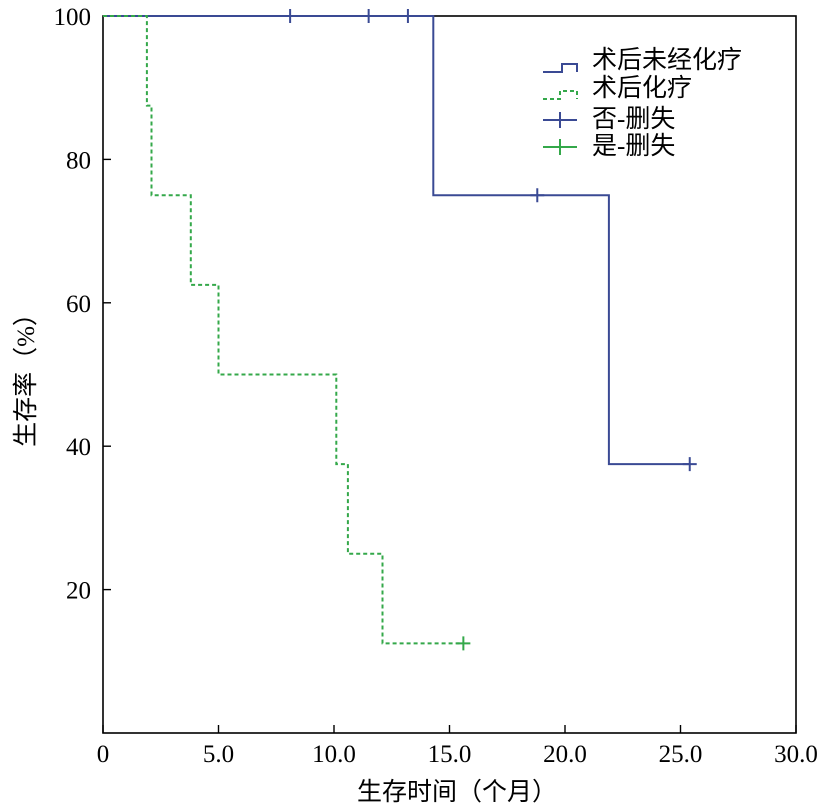 This screenshot has height=810, width=827. I want to click on x-tick-label: 20.0, so click(565, 754).